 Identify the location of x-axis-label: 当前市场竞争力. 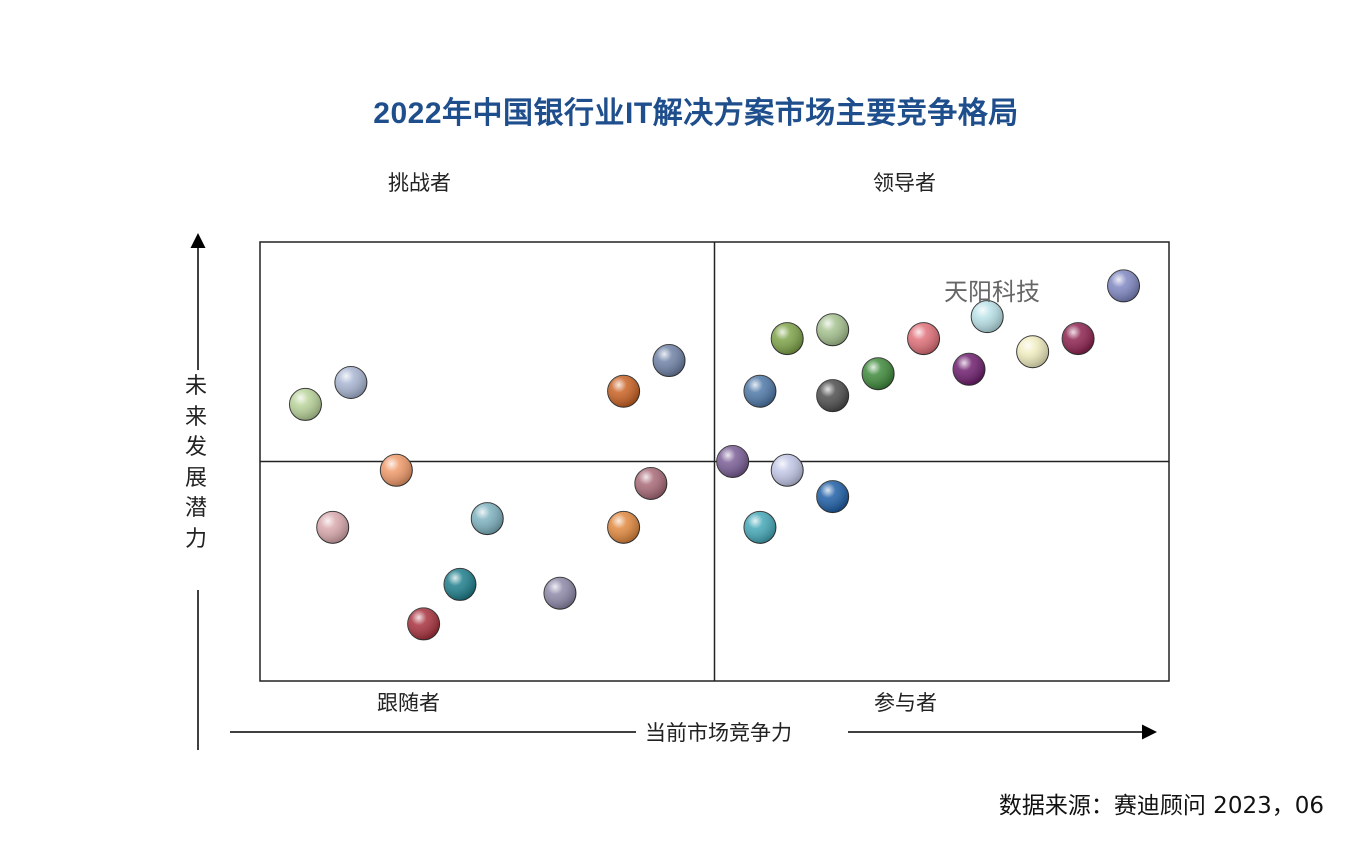
(718, 733).